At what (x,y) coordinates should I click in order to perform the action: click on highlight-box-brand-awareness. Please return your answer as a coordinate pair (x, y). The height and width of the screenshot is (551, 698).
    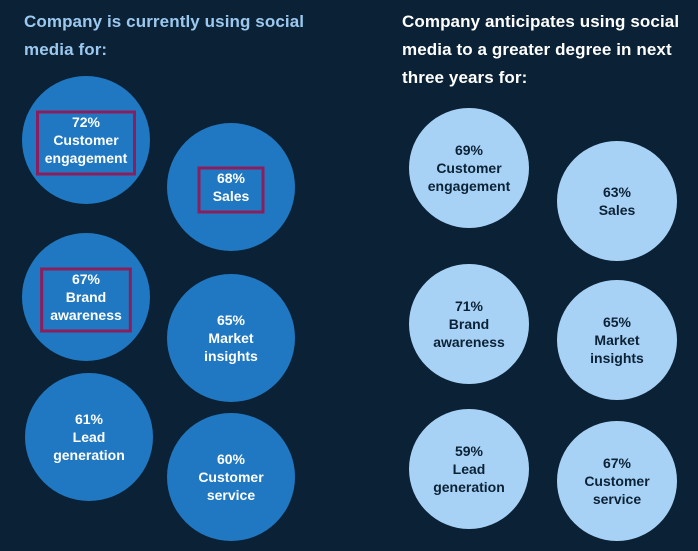
    Looking at the image, I should click on (86, 300).